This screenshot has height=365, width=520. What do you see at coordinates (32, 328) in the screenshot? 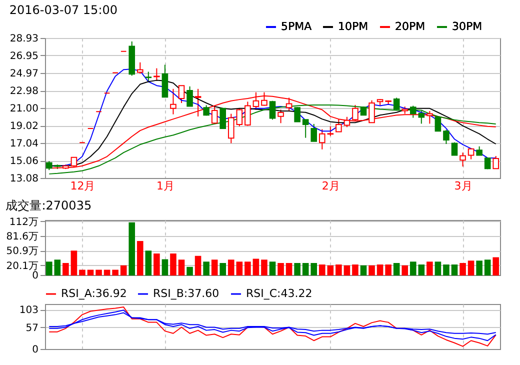
I see `y-tick-label: 57` at bounding box center [32, 328].